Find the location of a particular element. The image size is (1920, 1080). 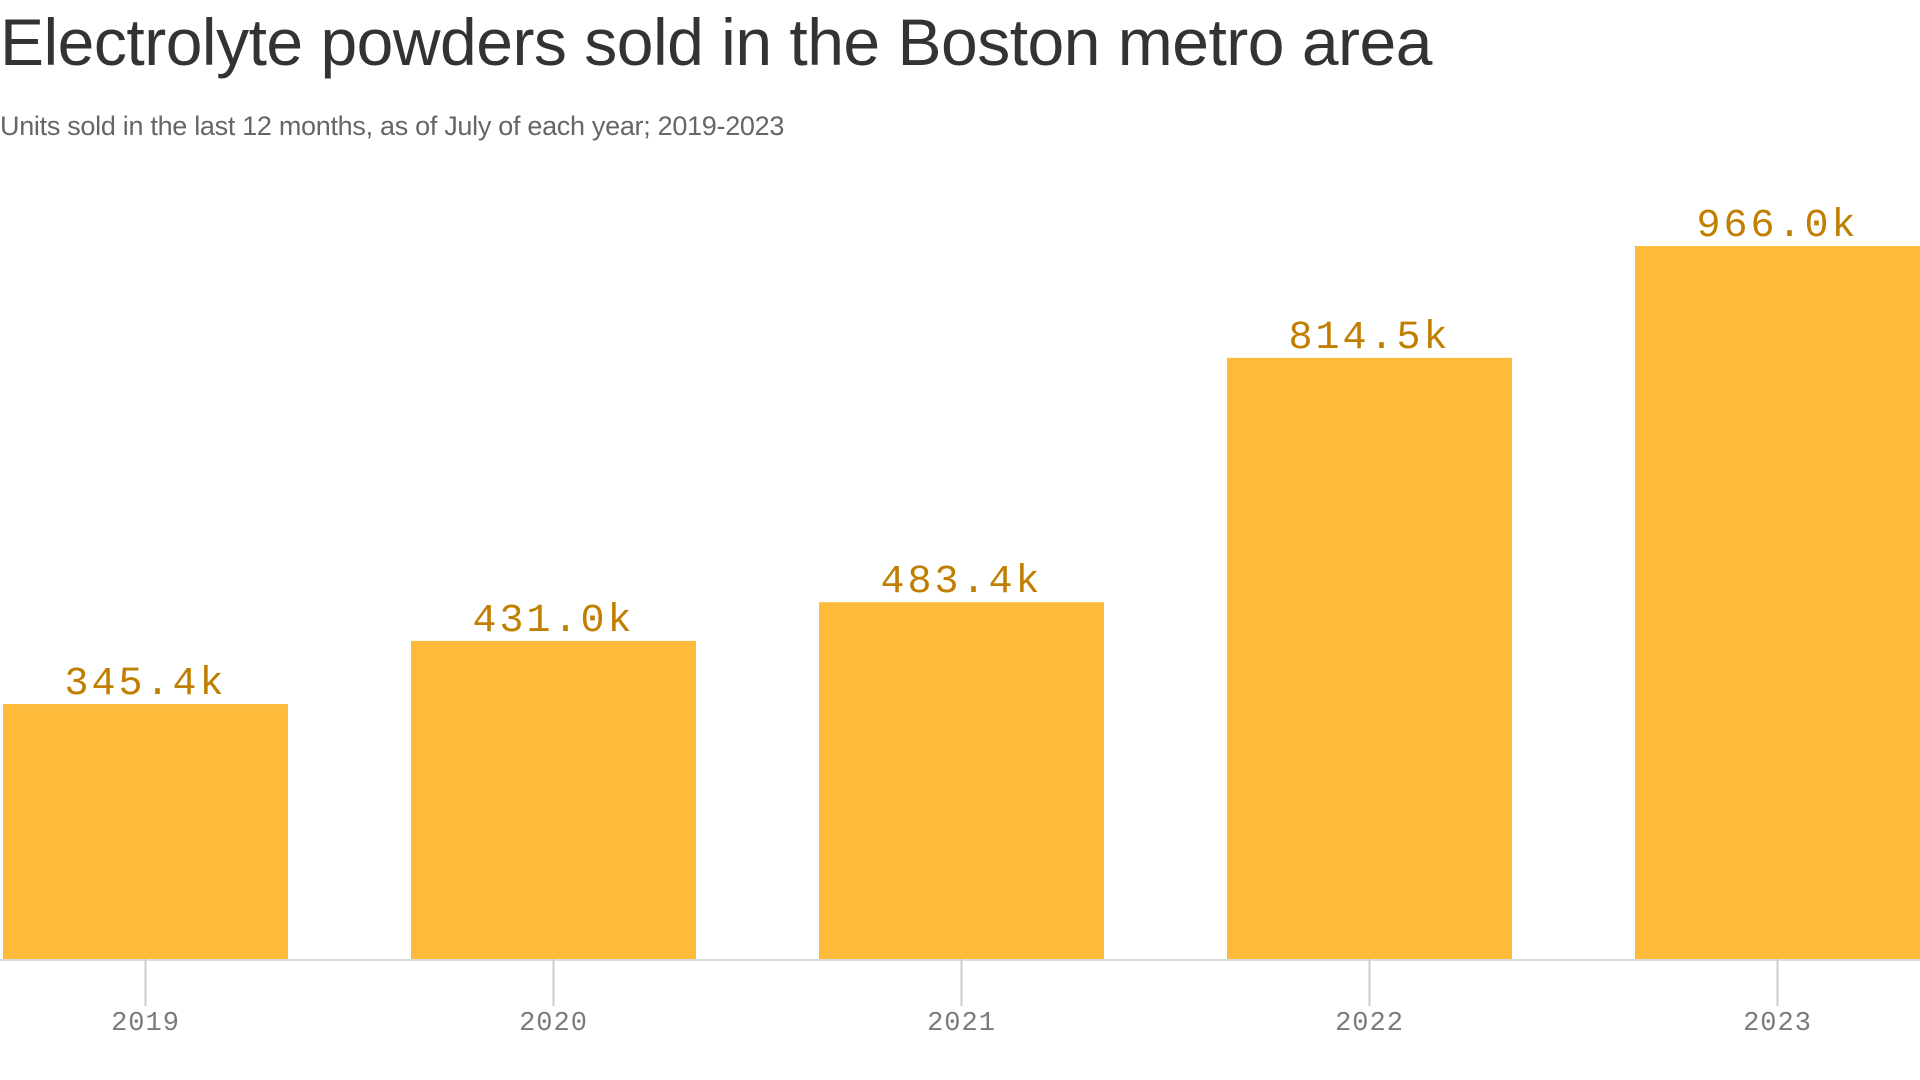

bar-2019 is located at coordinates (145, 831).